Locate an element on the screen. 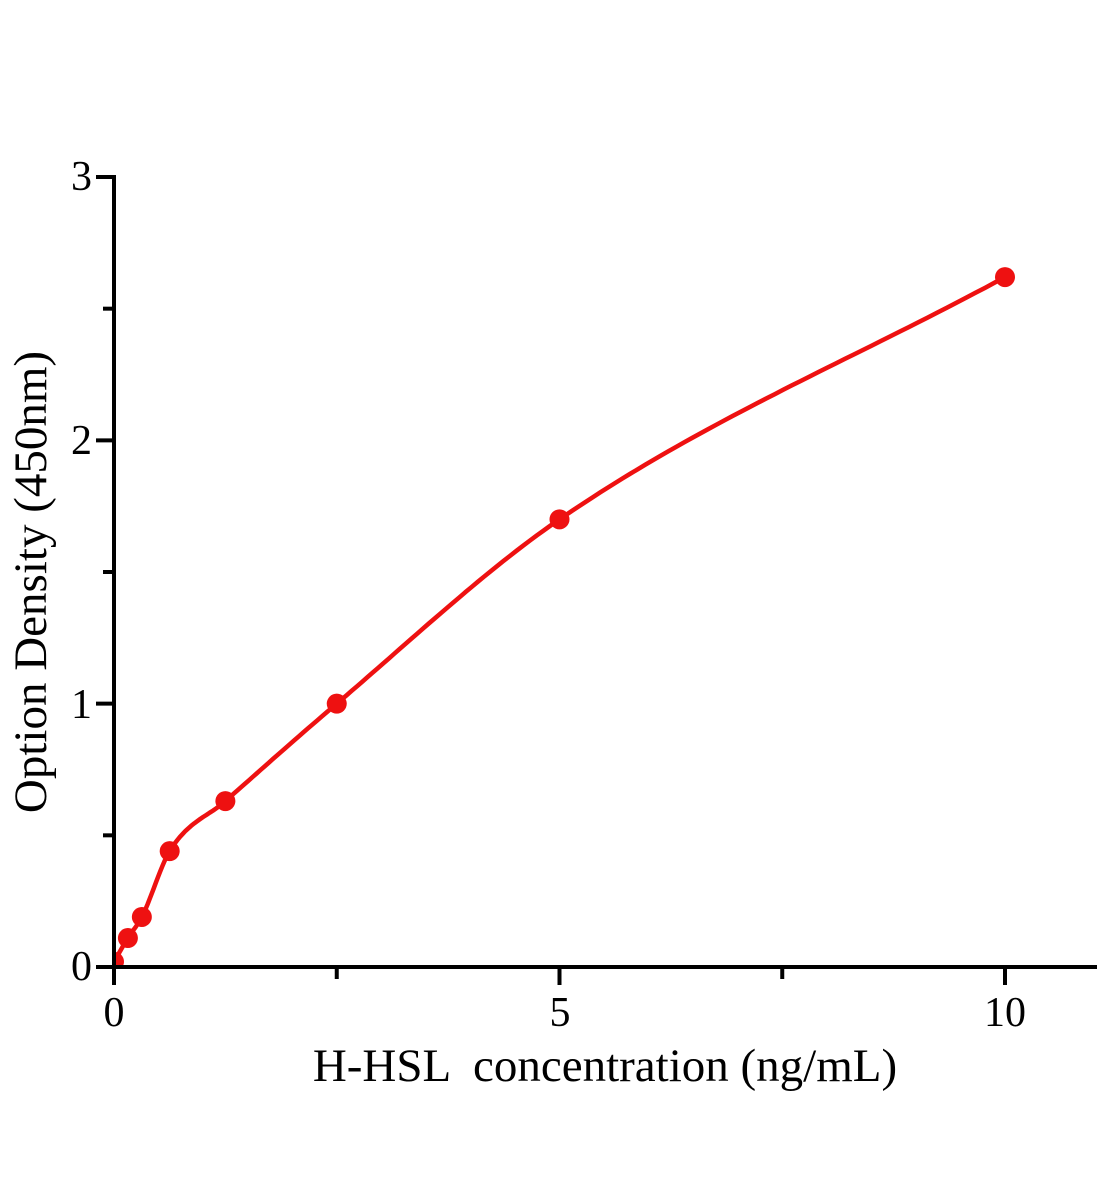 This screenshot has height=1200, width=1104. y-tick-label-2: 2 is located at coordinates (81, 441).